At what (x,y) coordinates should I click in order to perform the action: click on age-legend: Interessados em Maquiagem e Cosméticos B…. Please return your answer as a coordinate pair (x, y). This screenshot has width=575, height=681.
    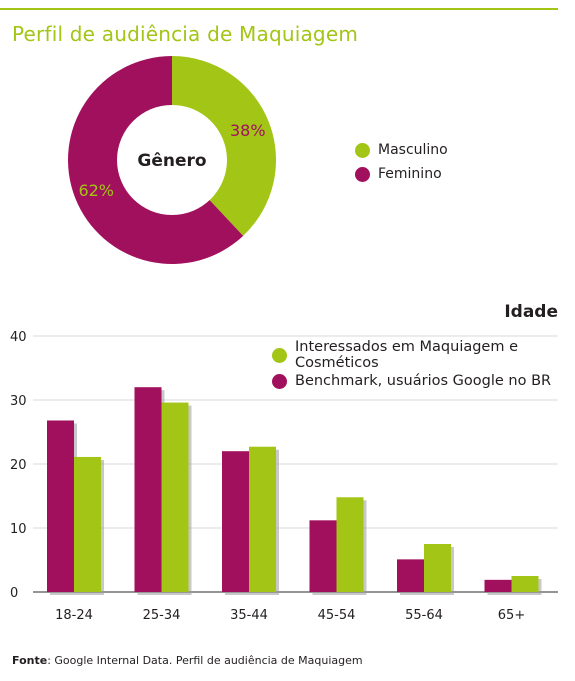
    Looking at the image, I should click on (423, 366).